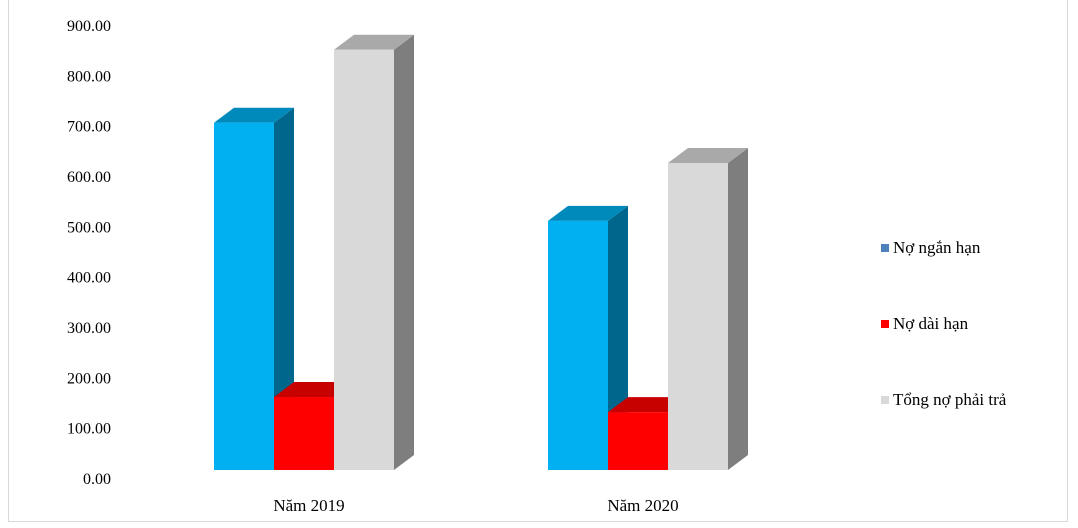 The image size is (1078, 528). What do you see at coordinates (97, 479) in the screenshot?
I see `y-tick-label: 0.00` at bounding box center [97, 479].